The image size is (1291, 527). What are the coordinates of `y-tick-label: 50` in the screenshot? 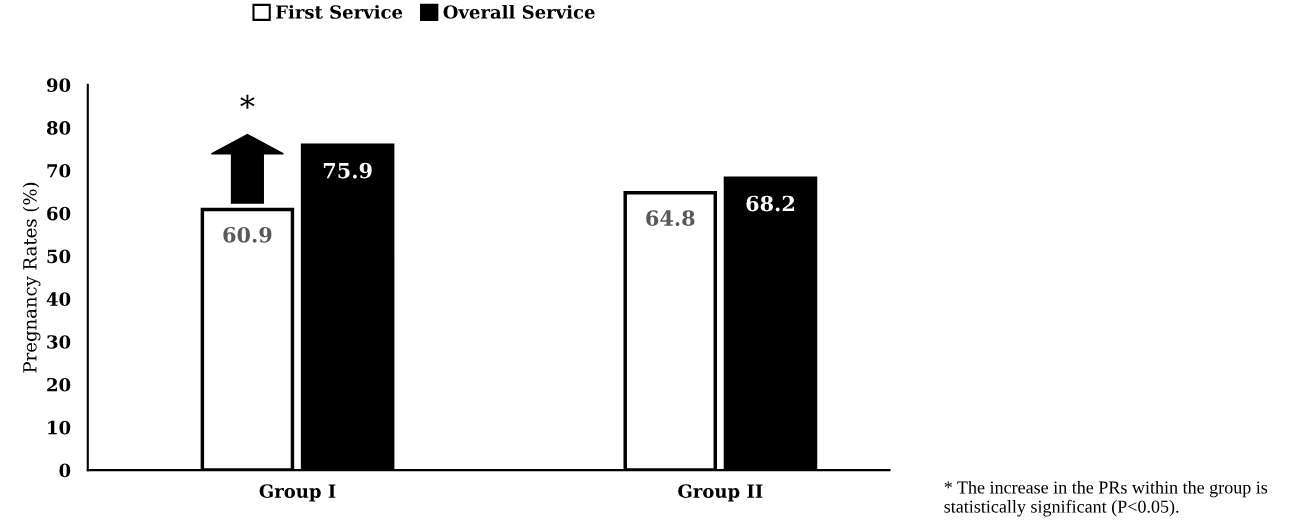 It's located at (59, 256).